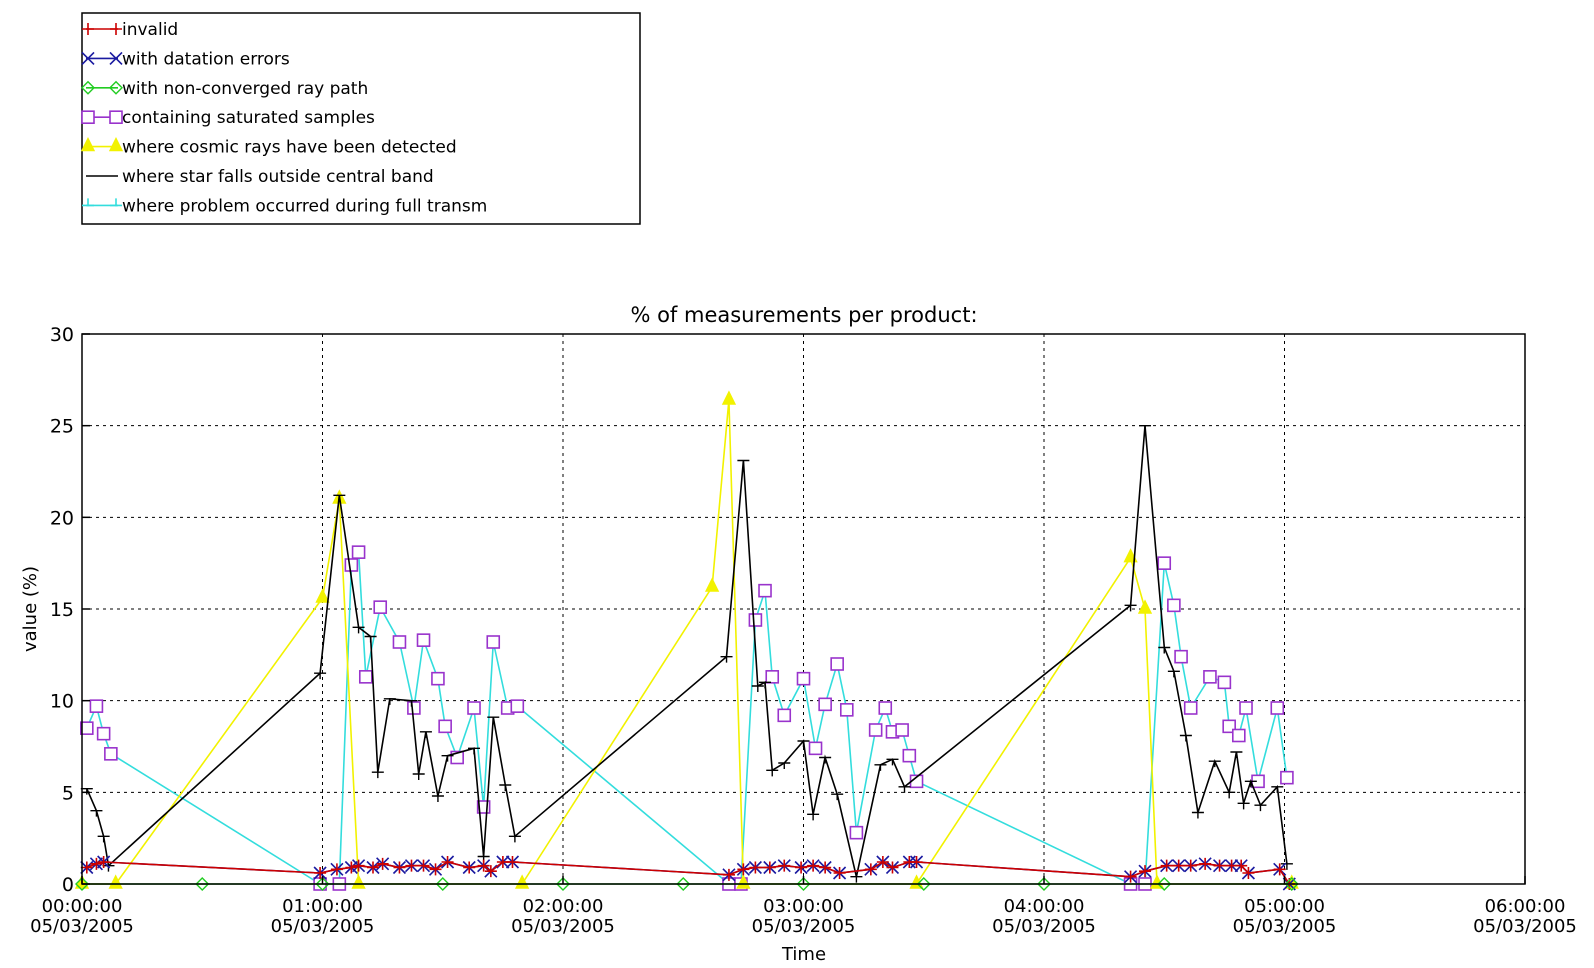 The image size is (1594, 968). I want to click on legend-item: with datation errors, so click(185, 59).